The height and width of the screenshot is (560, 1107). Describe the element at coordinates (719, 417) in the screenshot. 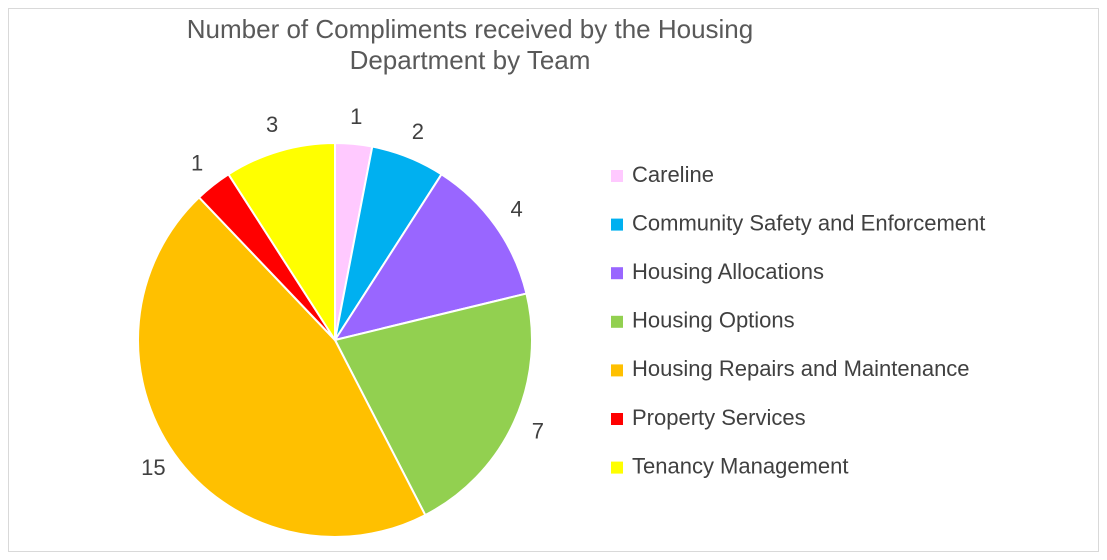

I see `legend-label: Property Services` at that location.